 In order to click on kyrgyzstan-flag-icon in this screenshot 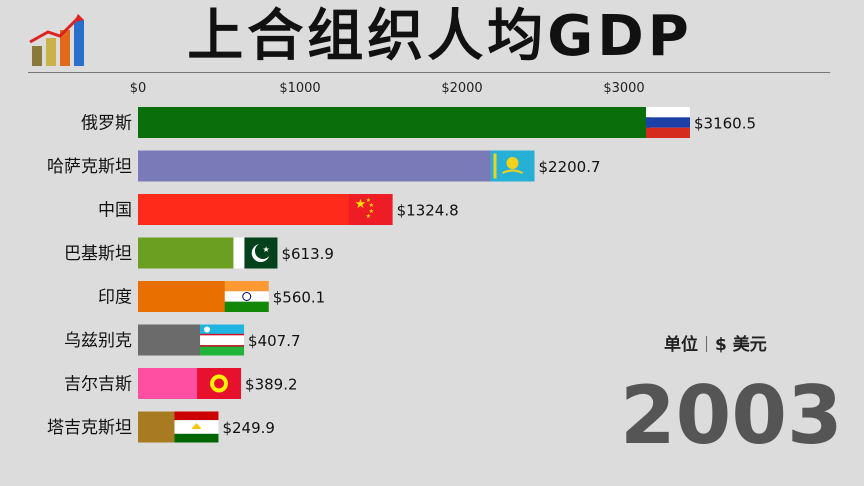, I will do `click(219, 383)`.